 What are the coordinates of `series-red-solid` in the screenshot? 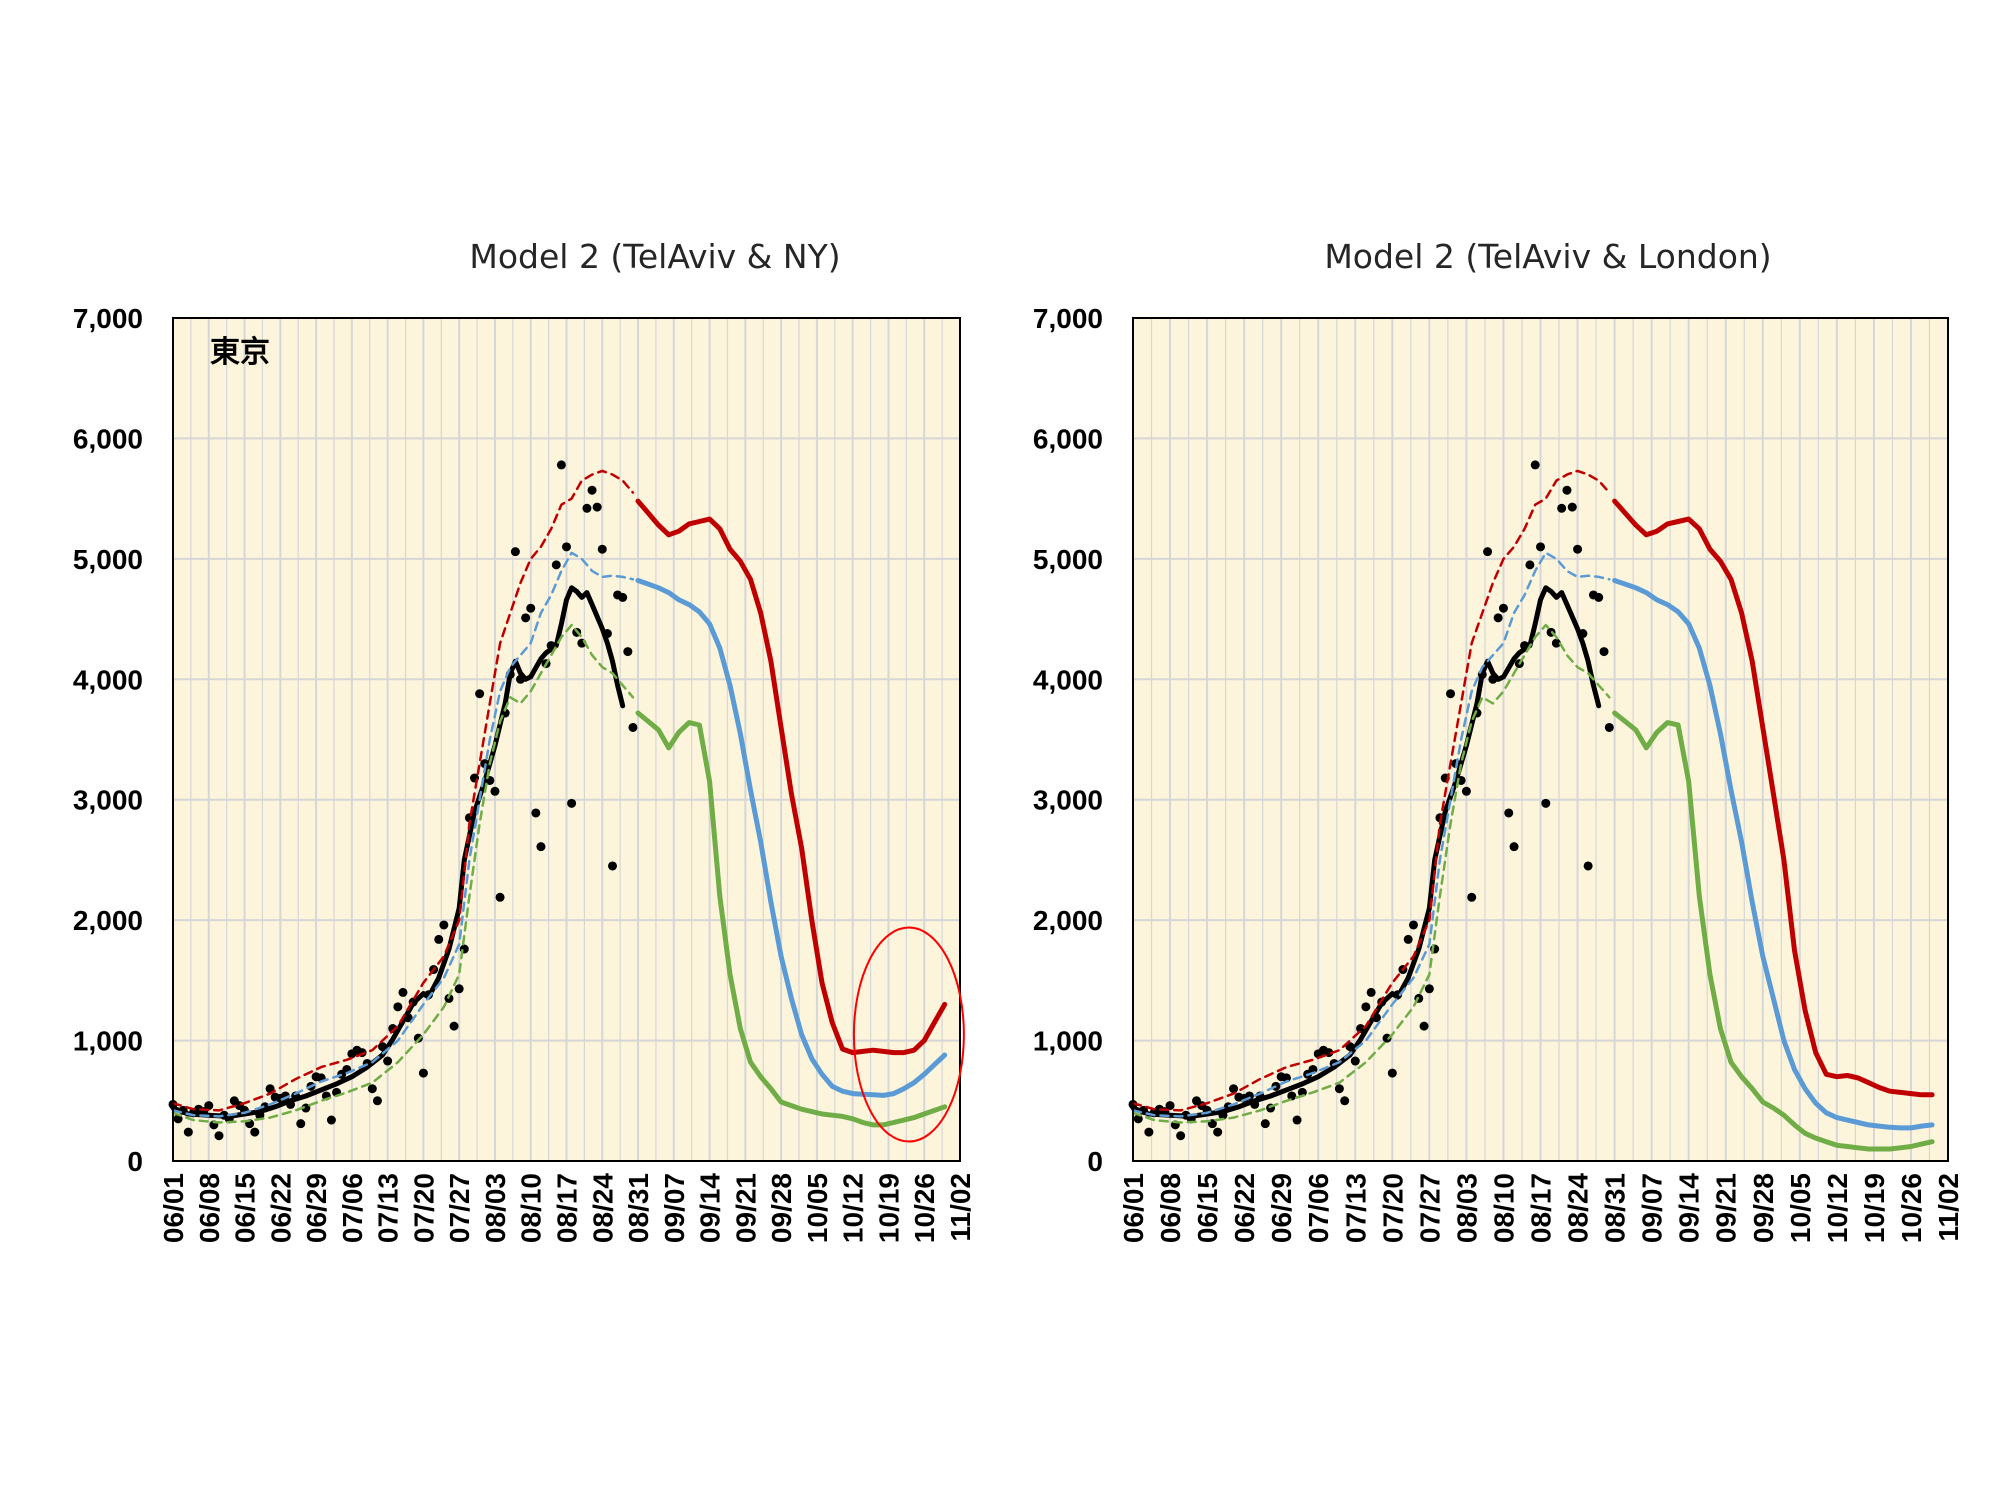 It's located at (791, 777).